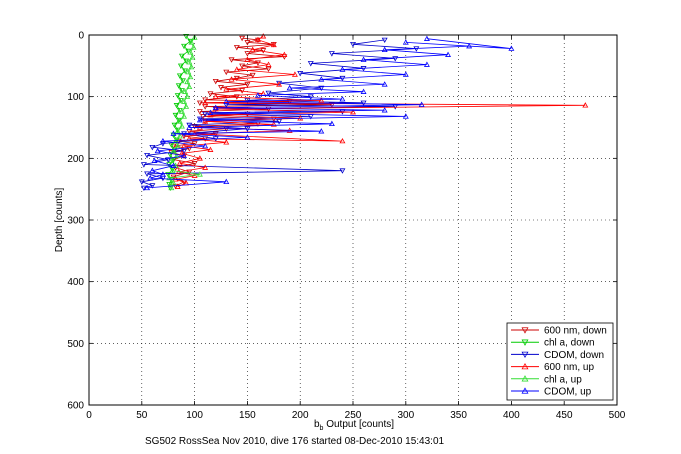 The image size is (681, 454). Describe the element at coordinates (575, 331) in the screenshot. I see `legend-label: 600 nm, down` at that location.